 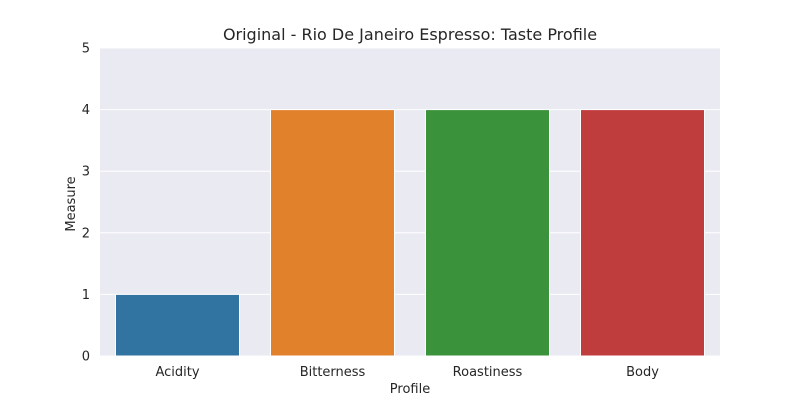 I want to click on bar-roastiness, so click(x=487, y=233).